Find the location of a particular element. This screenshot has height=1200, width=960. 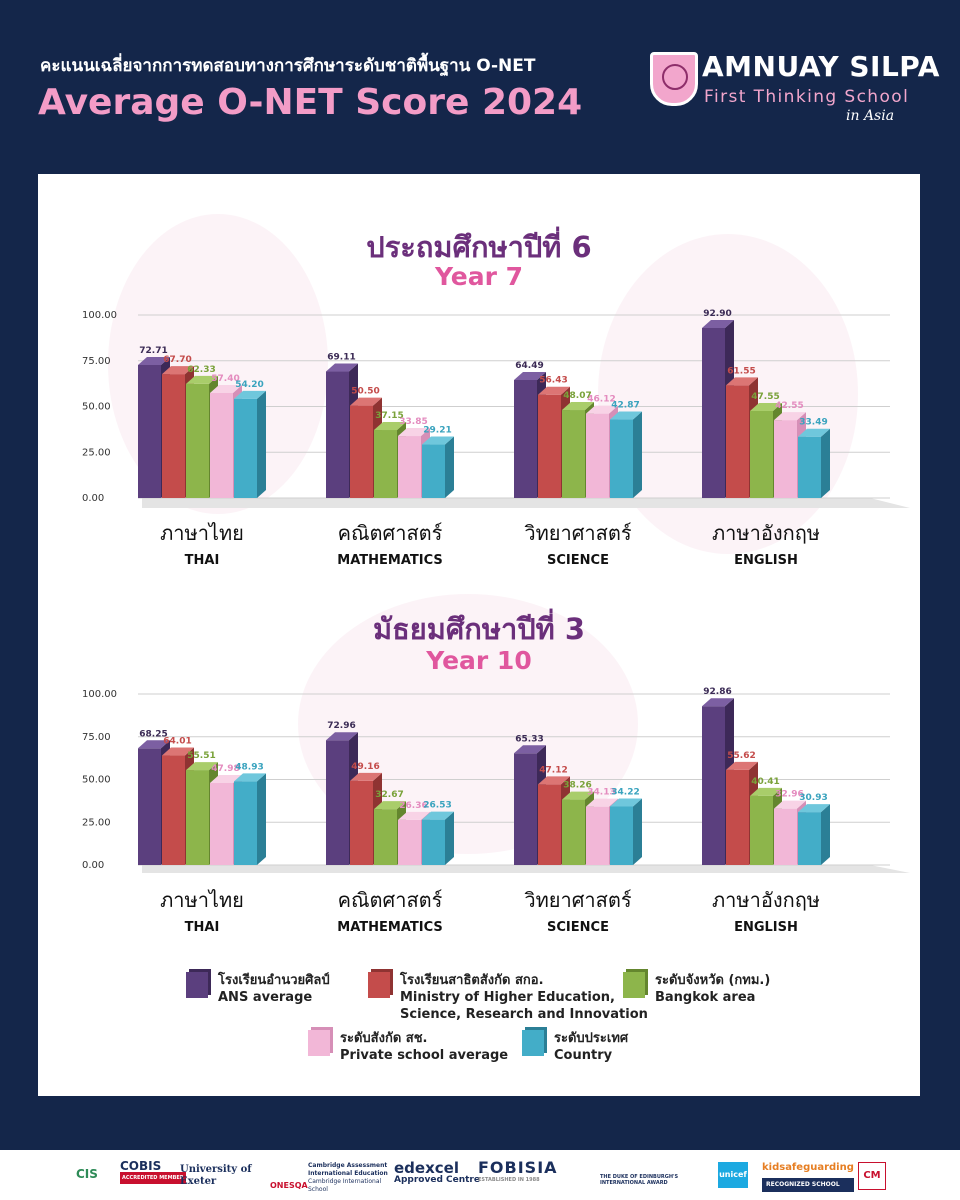

onesqa-logo: ONESQA is located at coordinates (289, 1185).